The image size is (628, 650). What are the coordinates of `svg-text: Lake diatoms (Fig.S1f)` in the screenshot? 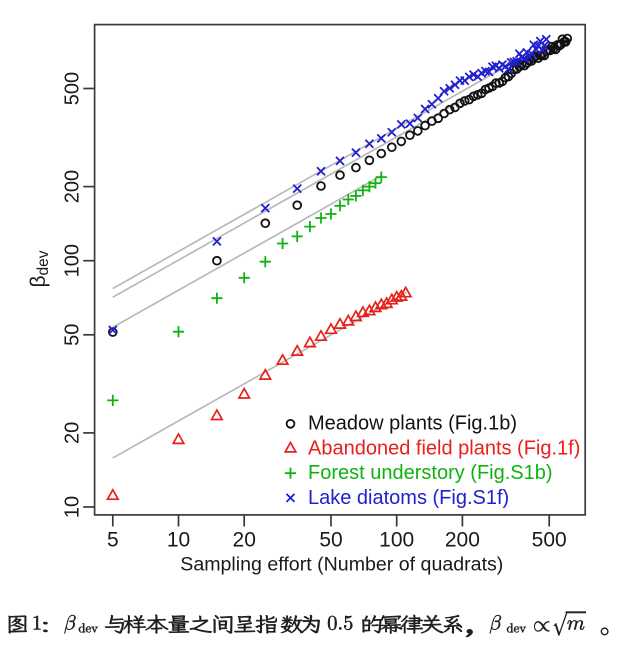 It's located at (408, 498).